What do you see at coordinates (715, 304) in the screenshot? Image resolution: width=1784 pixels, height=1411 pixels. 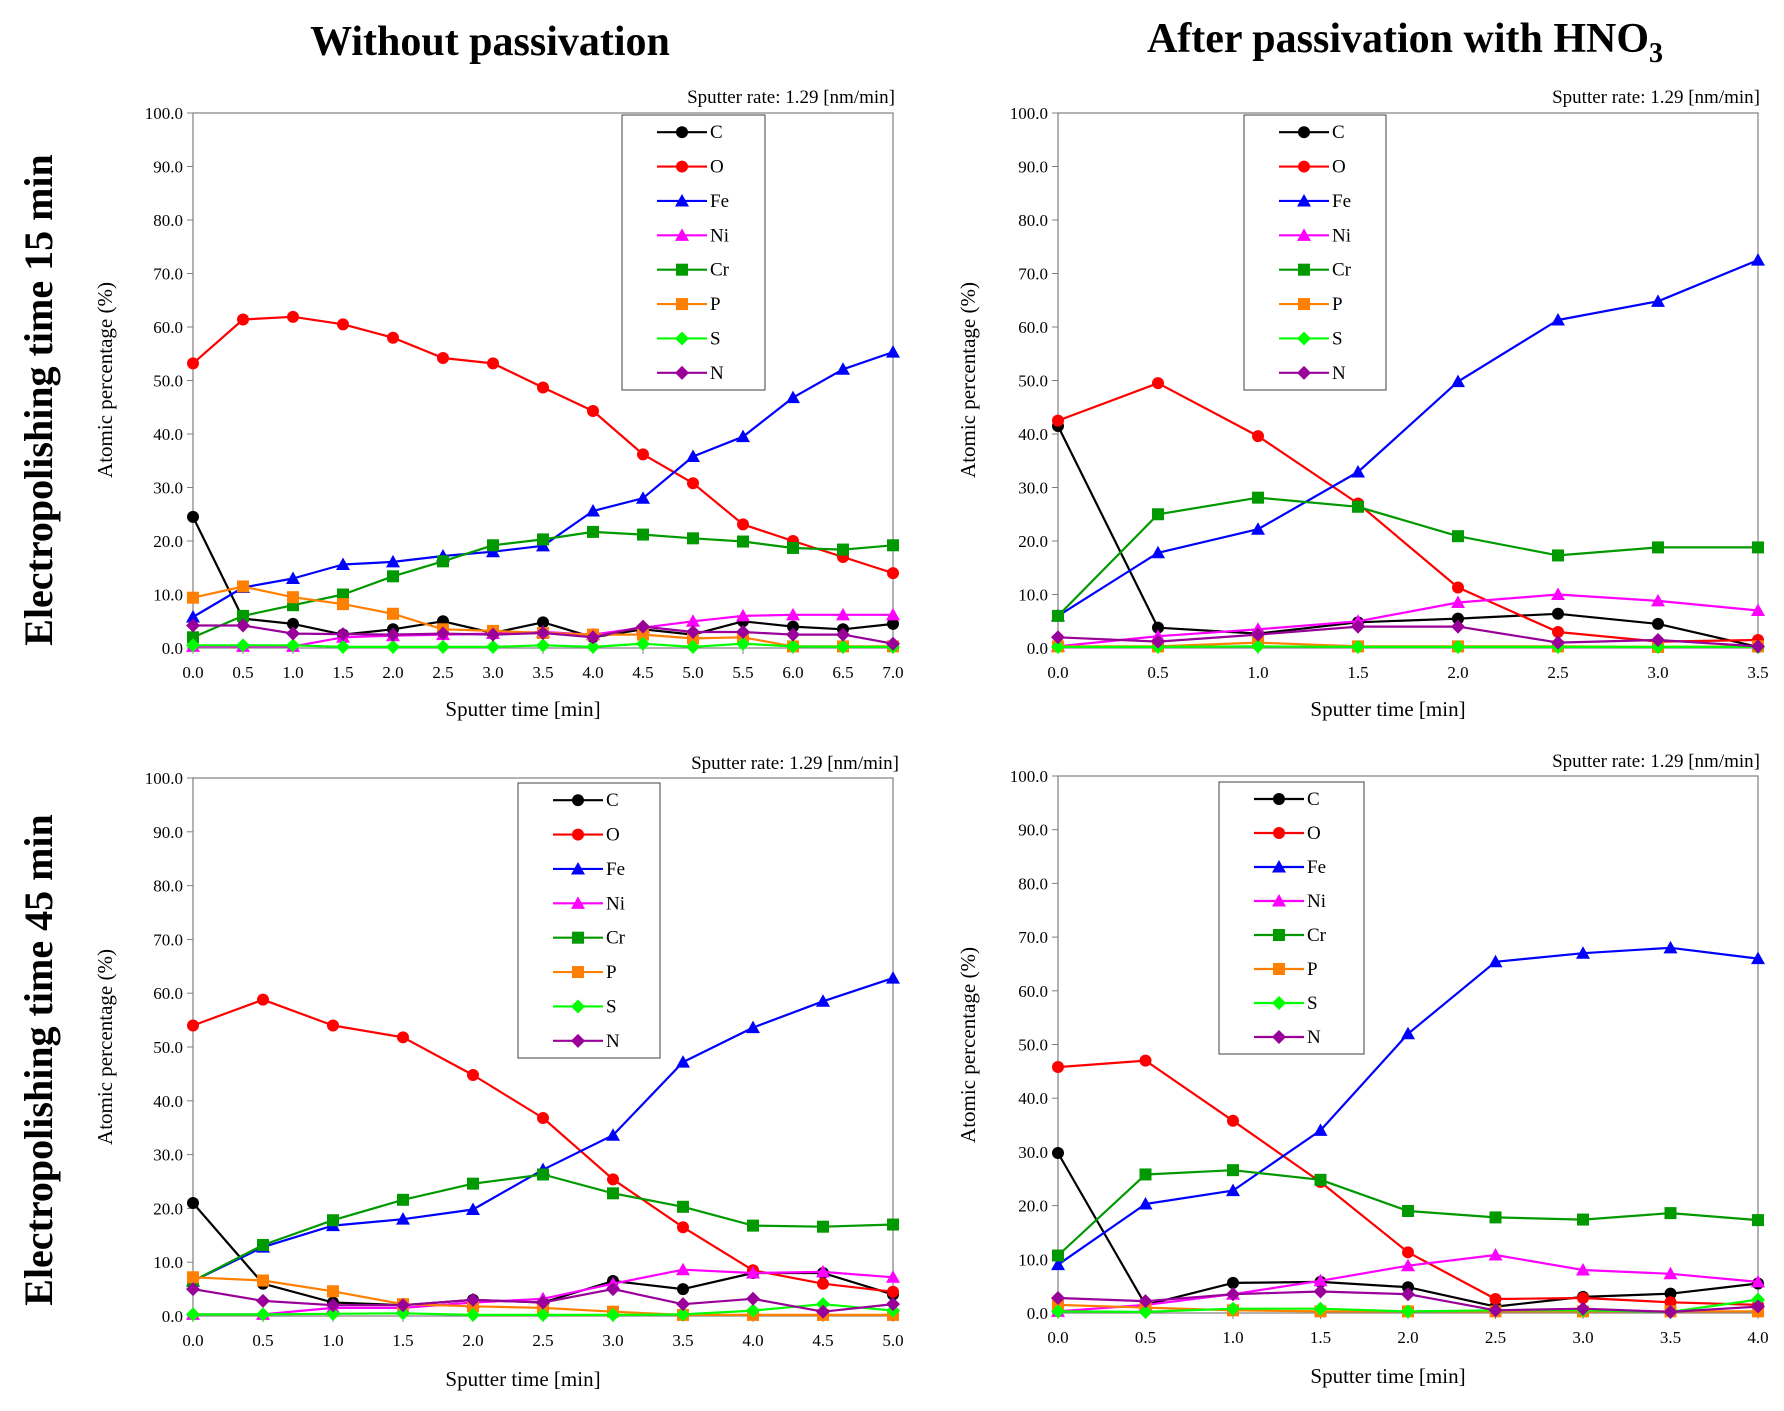 I see `legend-label-p: P` at bounding box center [715, 304].